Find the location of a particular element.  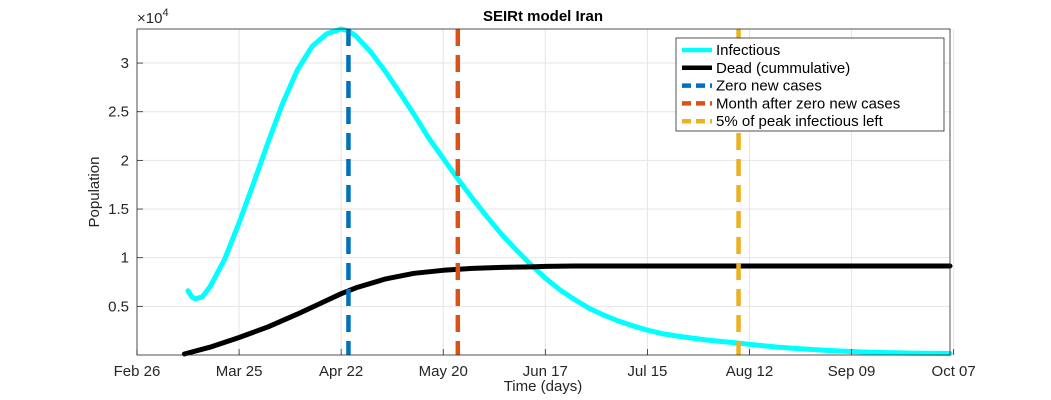

x-tick-label: Aug 12 is located at coordinates (750, 371).